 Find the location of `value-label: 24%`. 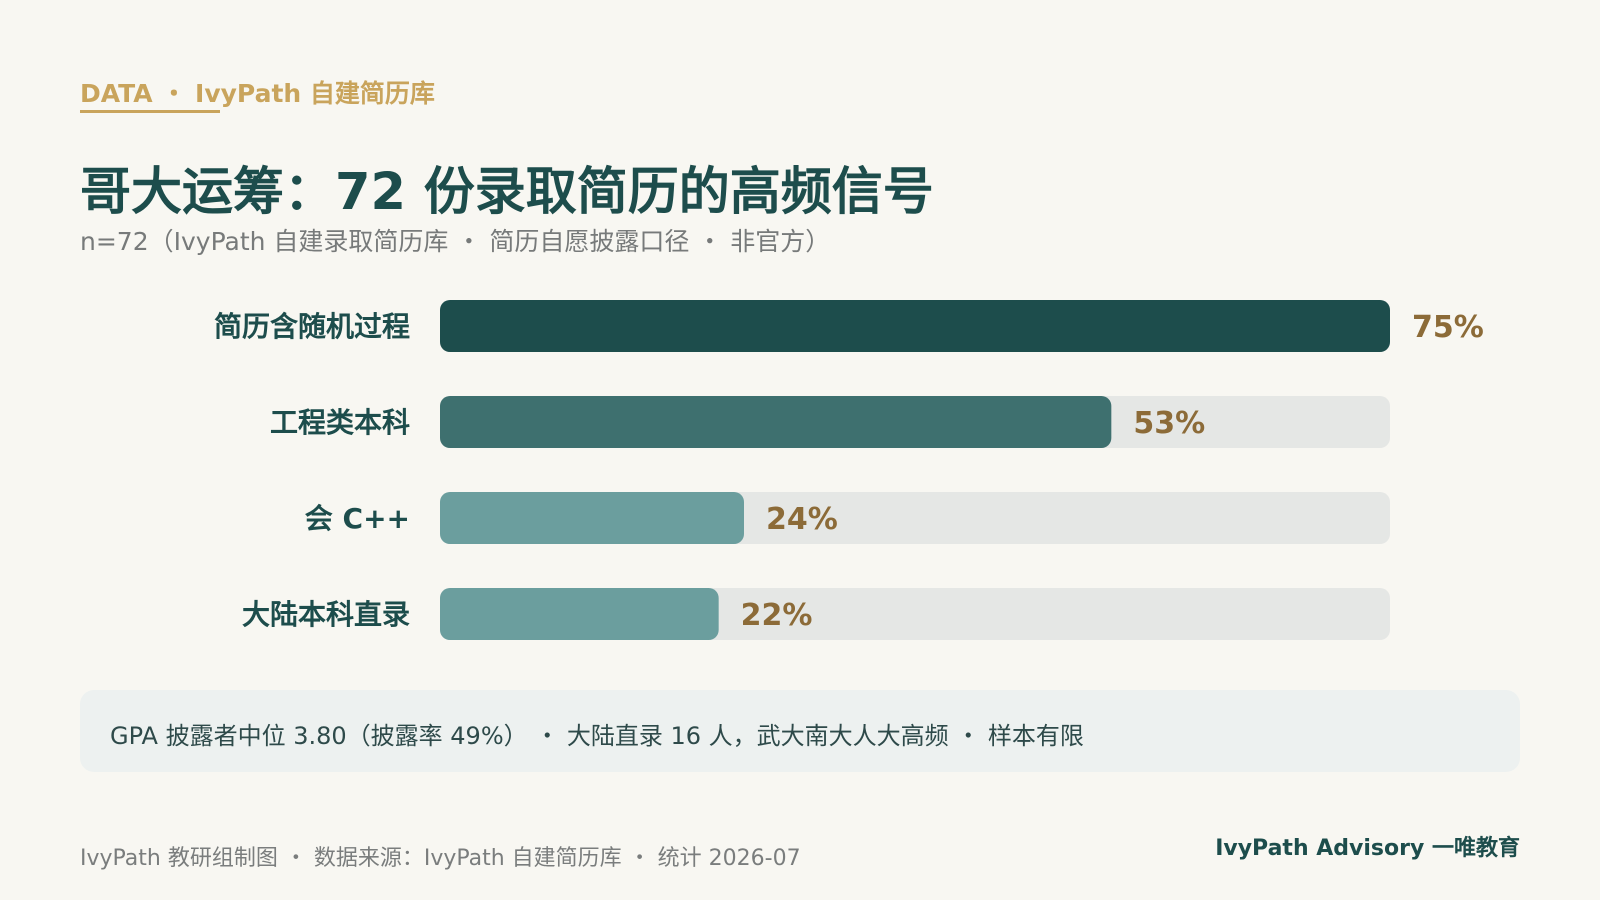

value-label: 24% is located at coordinates (802, 519).